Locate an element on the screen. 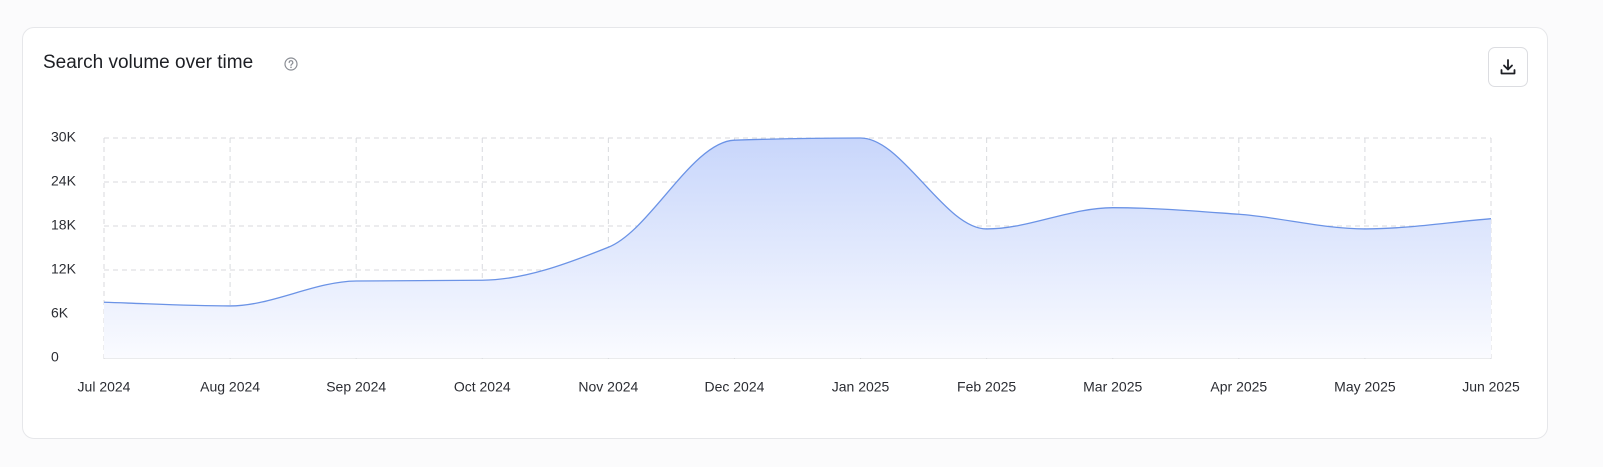 This screenshot has height=467, width=1603. y-tick-label: 24K is located at coordinates (64, 181).